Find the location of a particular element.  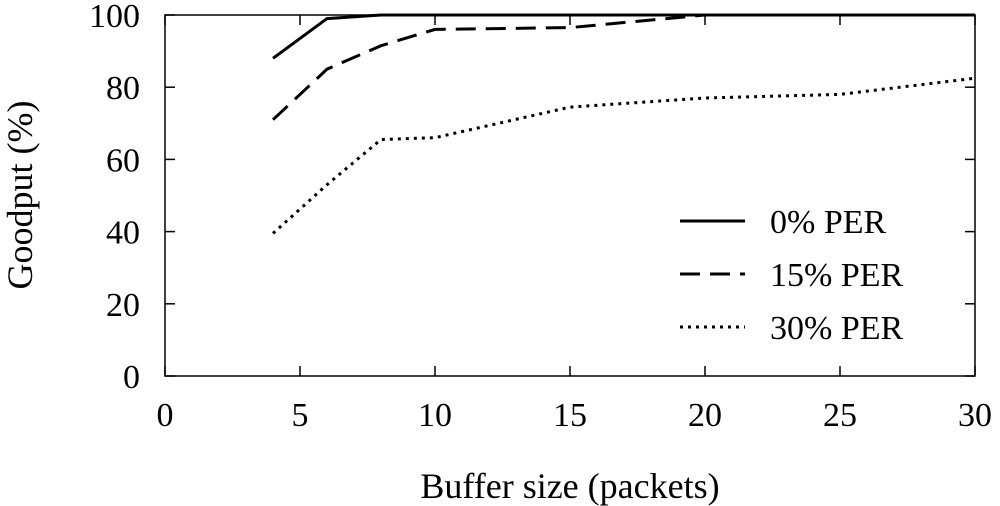

y-tick-label: 20 is located at coordinates (123, 305).